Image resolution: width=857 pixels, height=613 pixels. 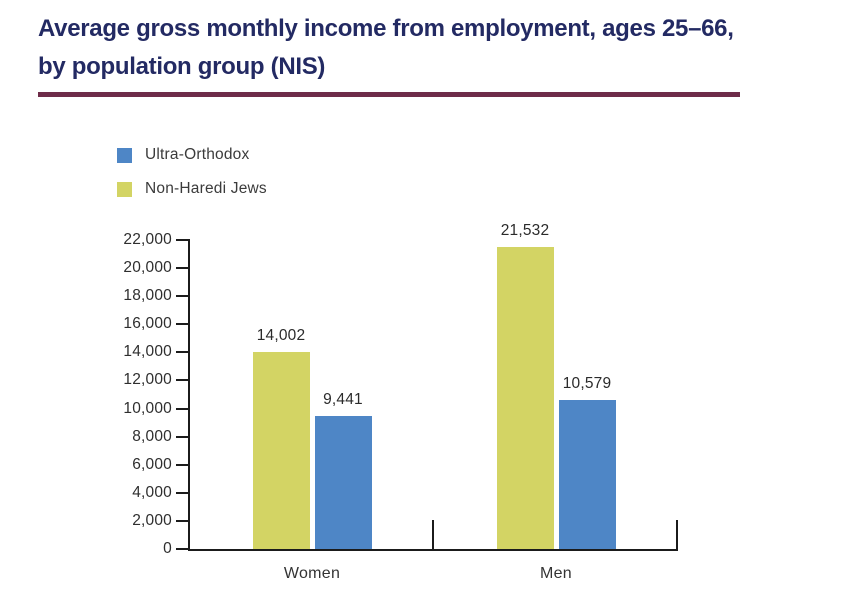 What do you see at coordinates (147, 239) in the screenshot?
I see `y-axis-tick-label: 22,000` at bounding box center [147, 239].